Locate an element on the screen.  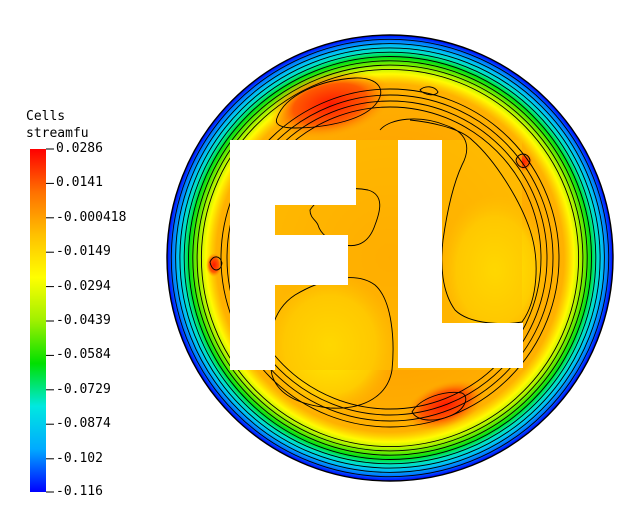
contour-center-large is located at coordinates (331, 343).